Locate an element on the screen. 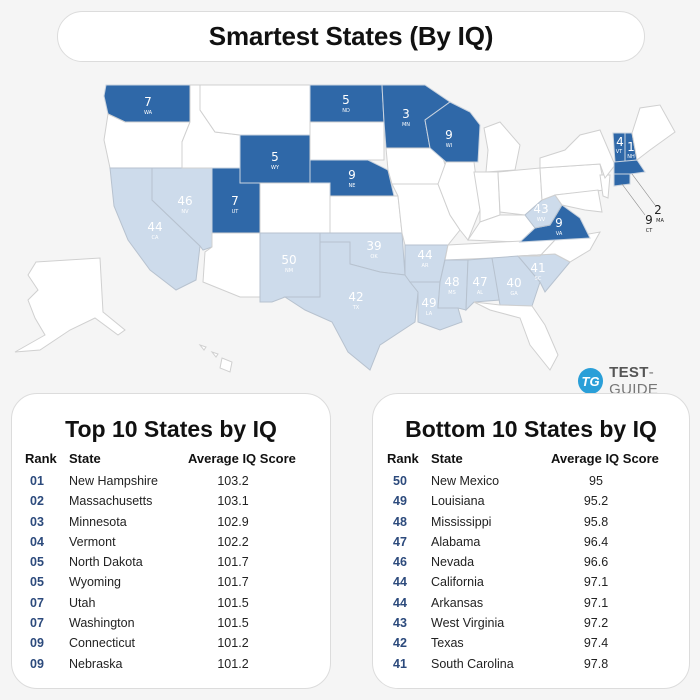 This screenshot has height=700, width=700. table-row: 07 Washington 101.5 is located at coordinates (139, 623).